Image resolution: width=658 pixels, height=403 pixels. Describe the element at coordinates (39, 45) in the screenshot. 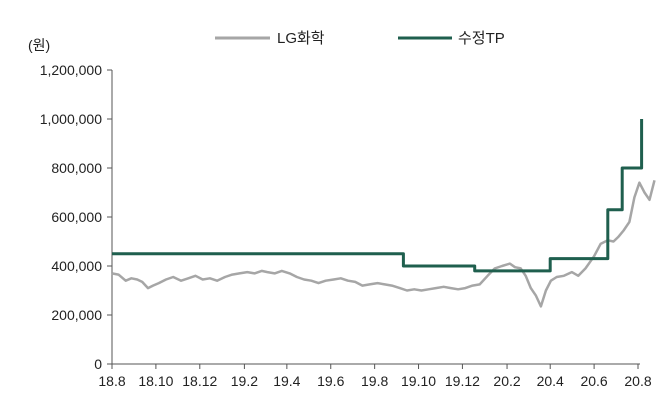

I see `y-unit-label: (원)` at that location.